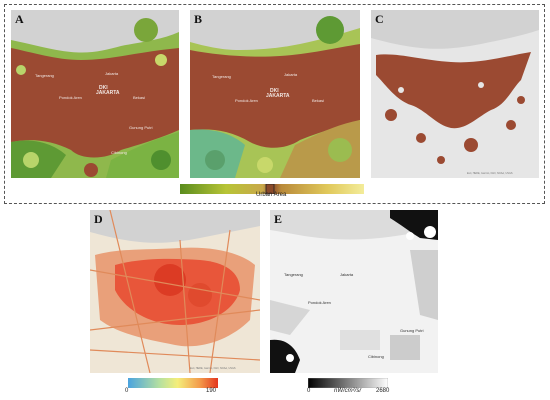 The image size is (550, 400). Describe the element at coordinates (175, 291) in the screenshot. I see `panel-d-map: D Esri, HERE, Garmin, FAO, NOAA, USGS` at that location.